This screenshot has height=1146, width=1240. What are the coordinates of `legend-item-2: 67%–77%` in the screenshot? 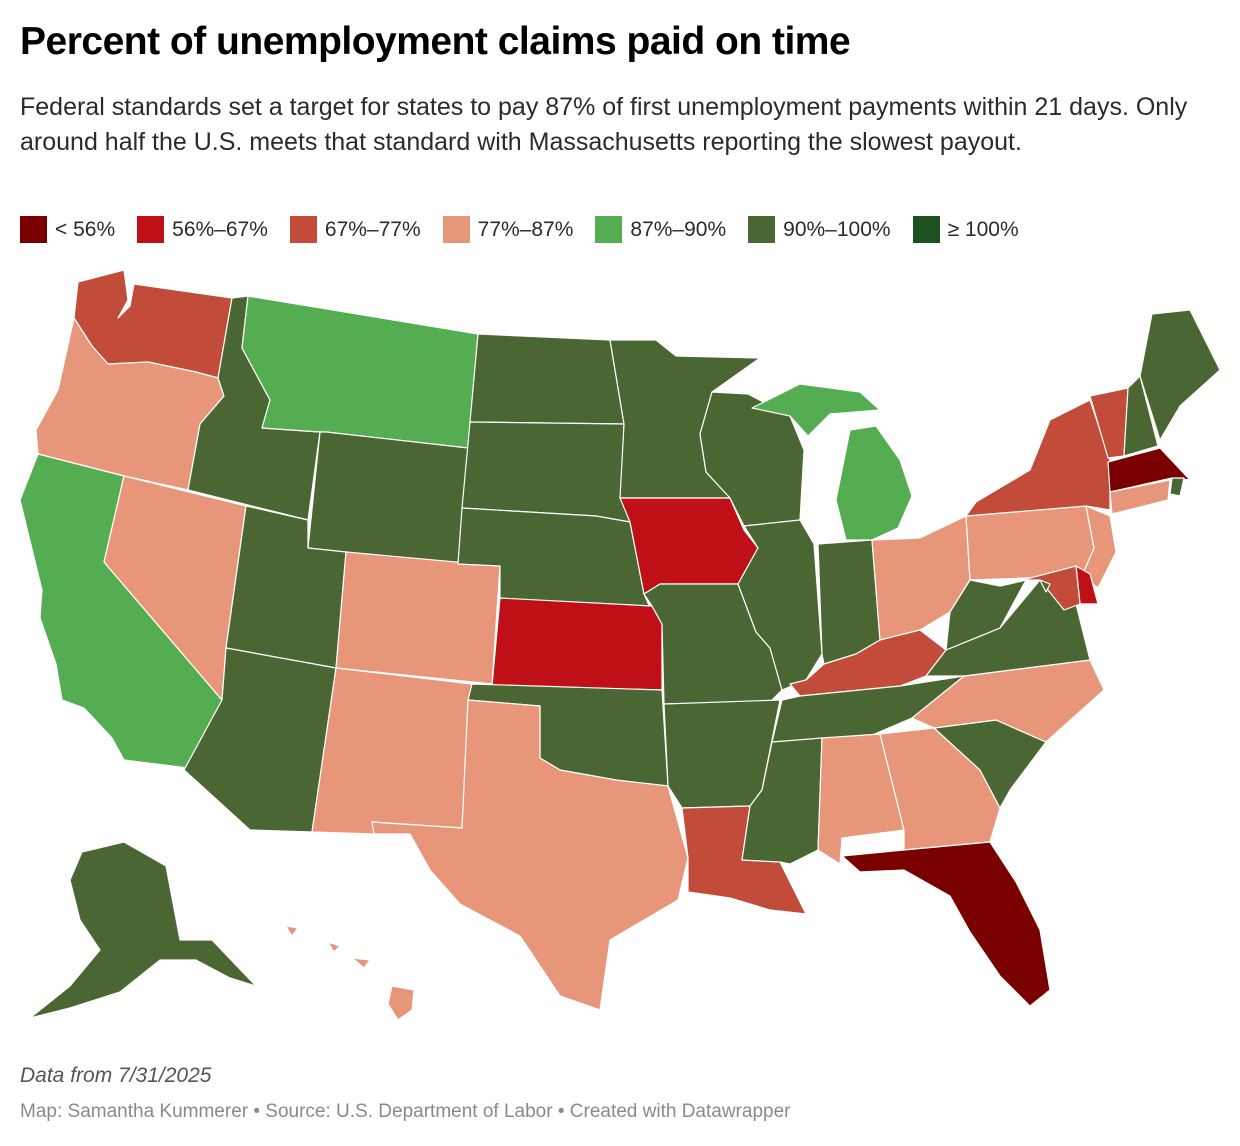 It's located at (355, 229).